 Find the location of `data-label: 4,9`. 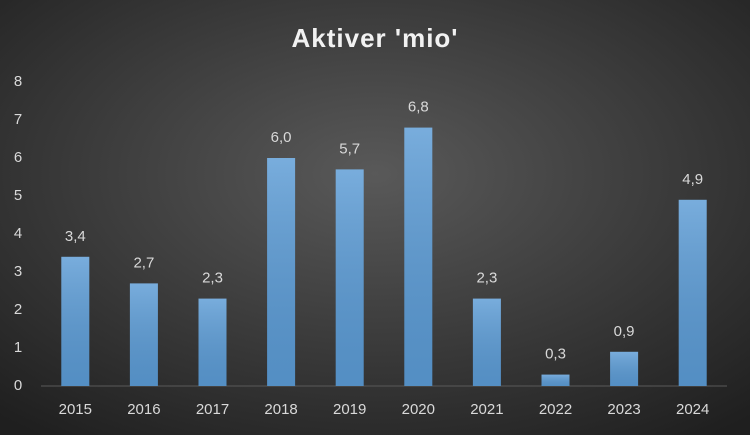

data-label: 4,9 is located at coordinates (692, 179).